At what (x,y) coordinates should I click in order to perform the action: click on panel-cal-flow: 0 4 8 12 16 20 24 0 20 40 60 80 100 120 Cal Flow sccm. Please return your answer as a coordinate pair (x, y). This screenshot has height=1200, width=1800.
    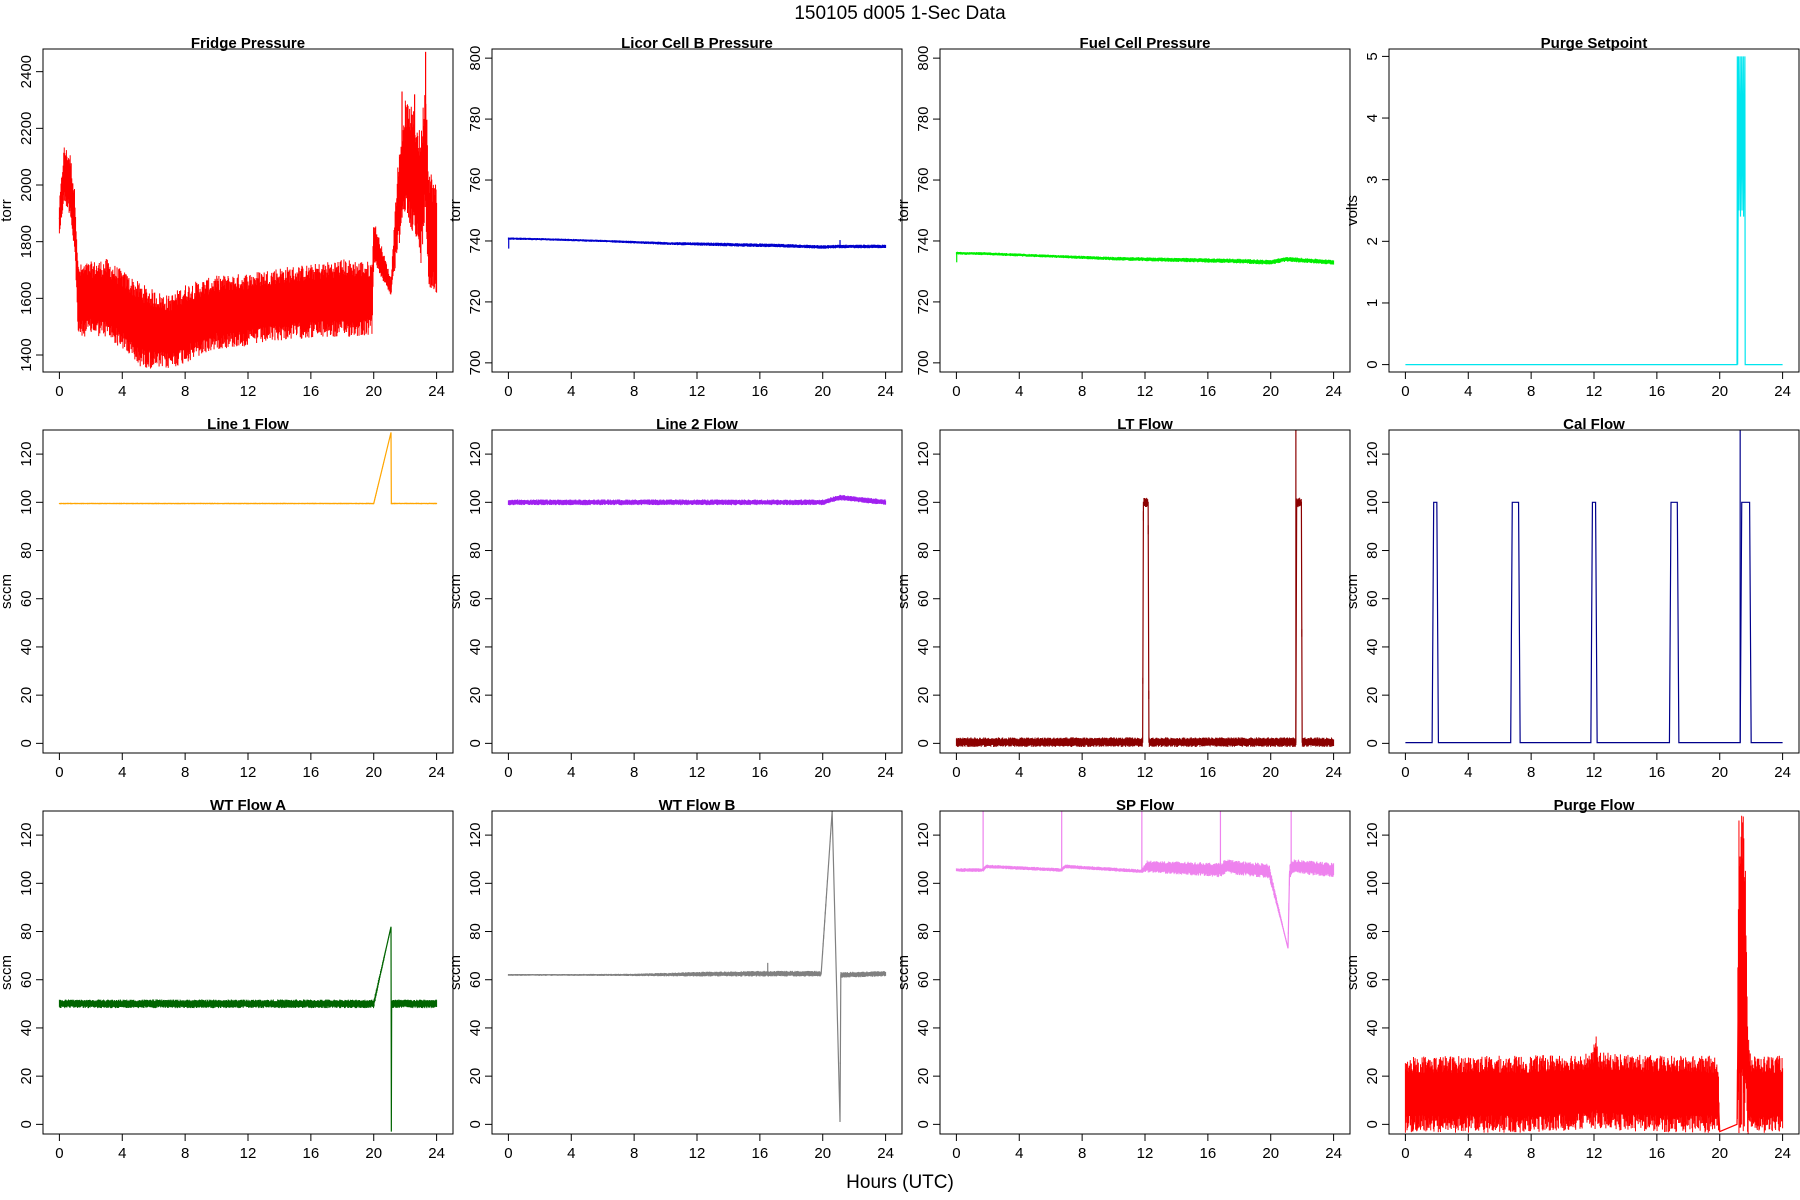
    Looking at the image, I should click on (1572, 598).